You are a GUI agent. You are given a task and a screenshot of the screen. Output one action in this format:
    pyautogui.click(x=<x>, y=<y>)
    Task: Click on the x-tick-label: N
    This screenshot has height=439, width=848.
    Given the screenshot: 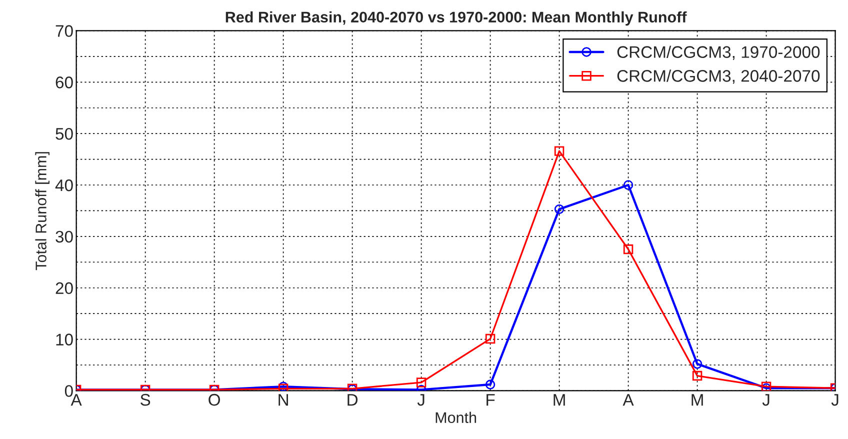 What is the action you would take?
    pyautogui.click(x=283, y=400)
    